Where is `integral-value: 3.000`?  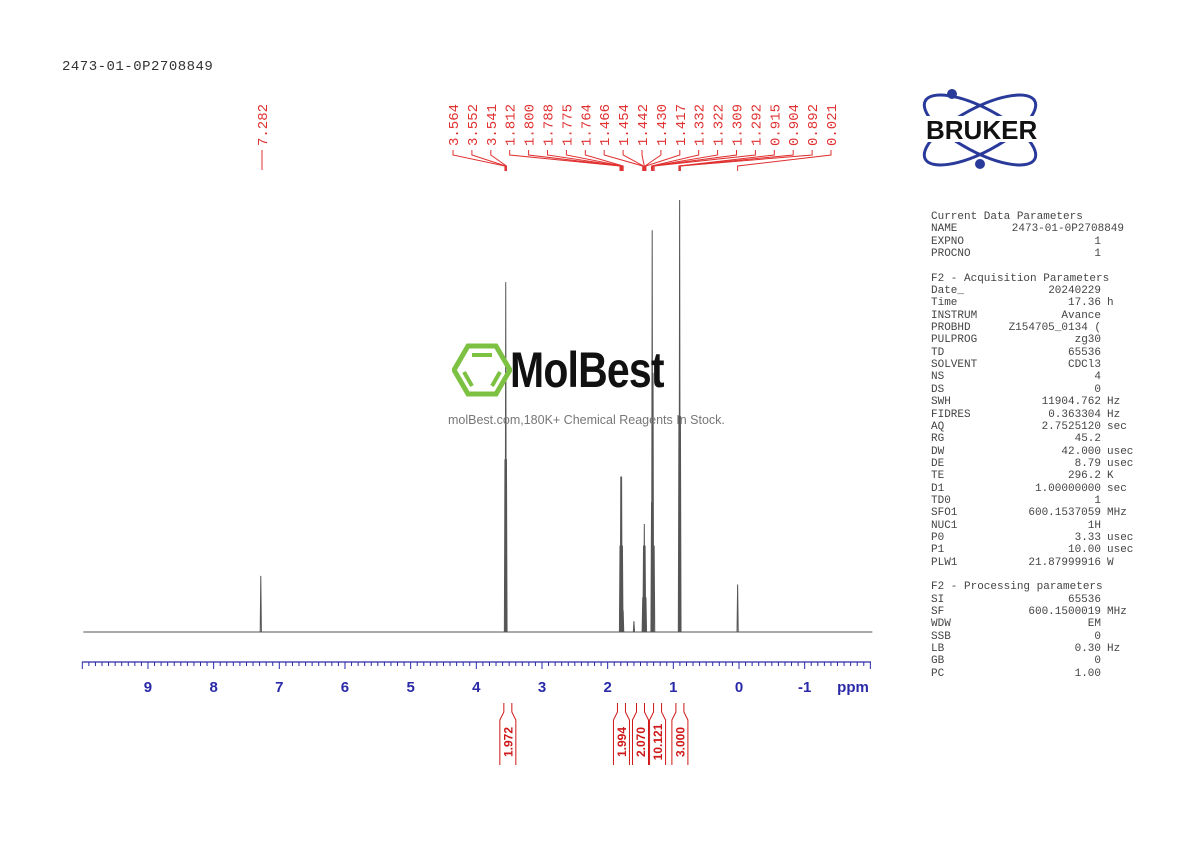
integral-value: 3.000 is located at coordinates (680, 742).